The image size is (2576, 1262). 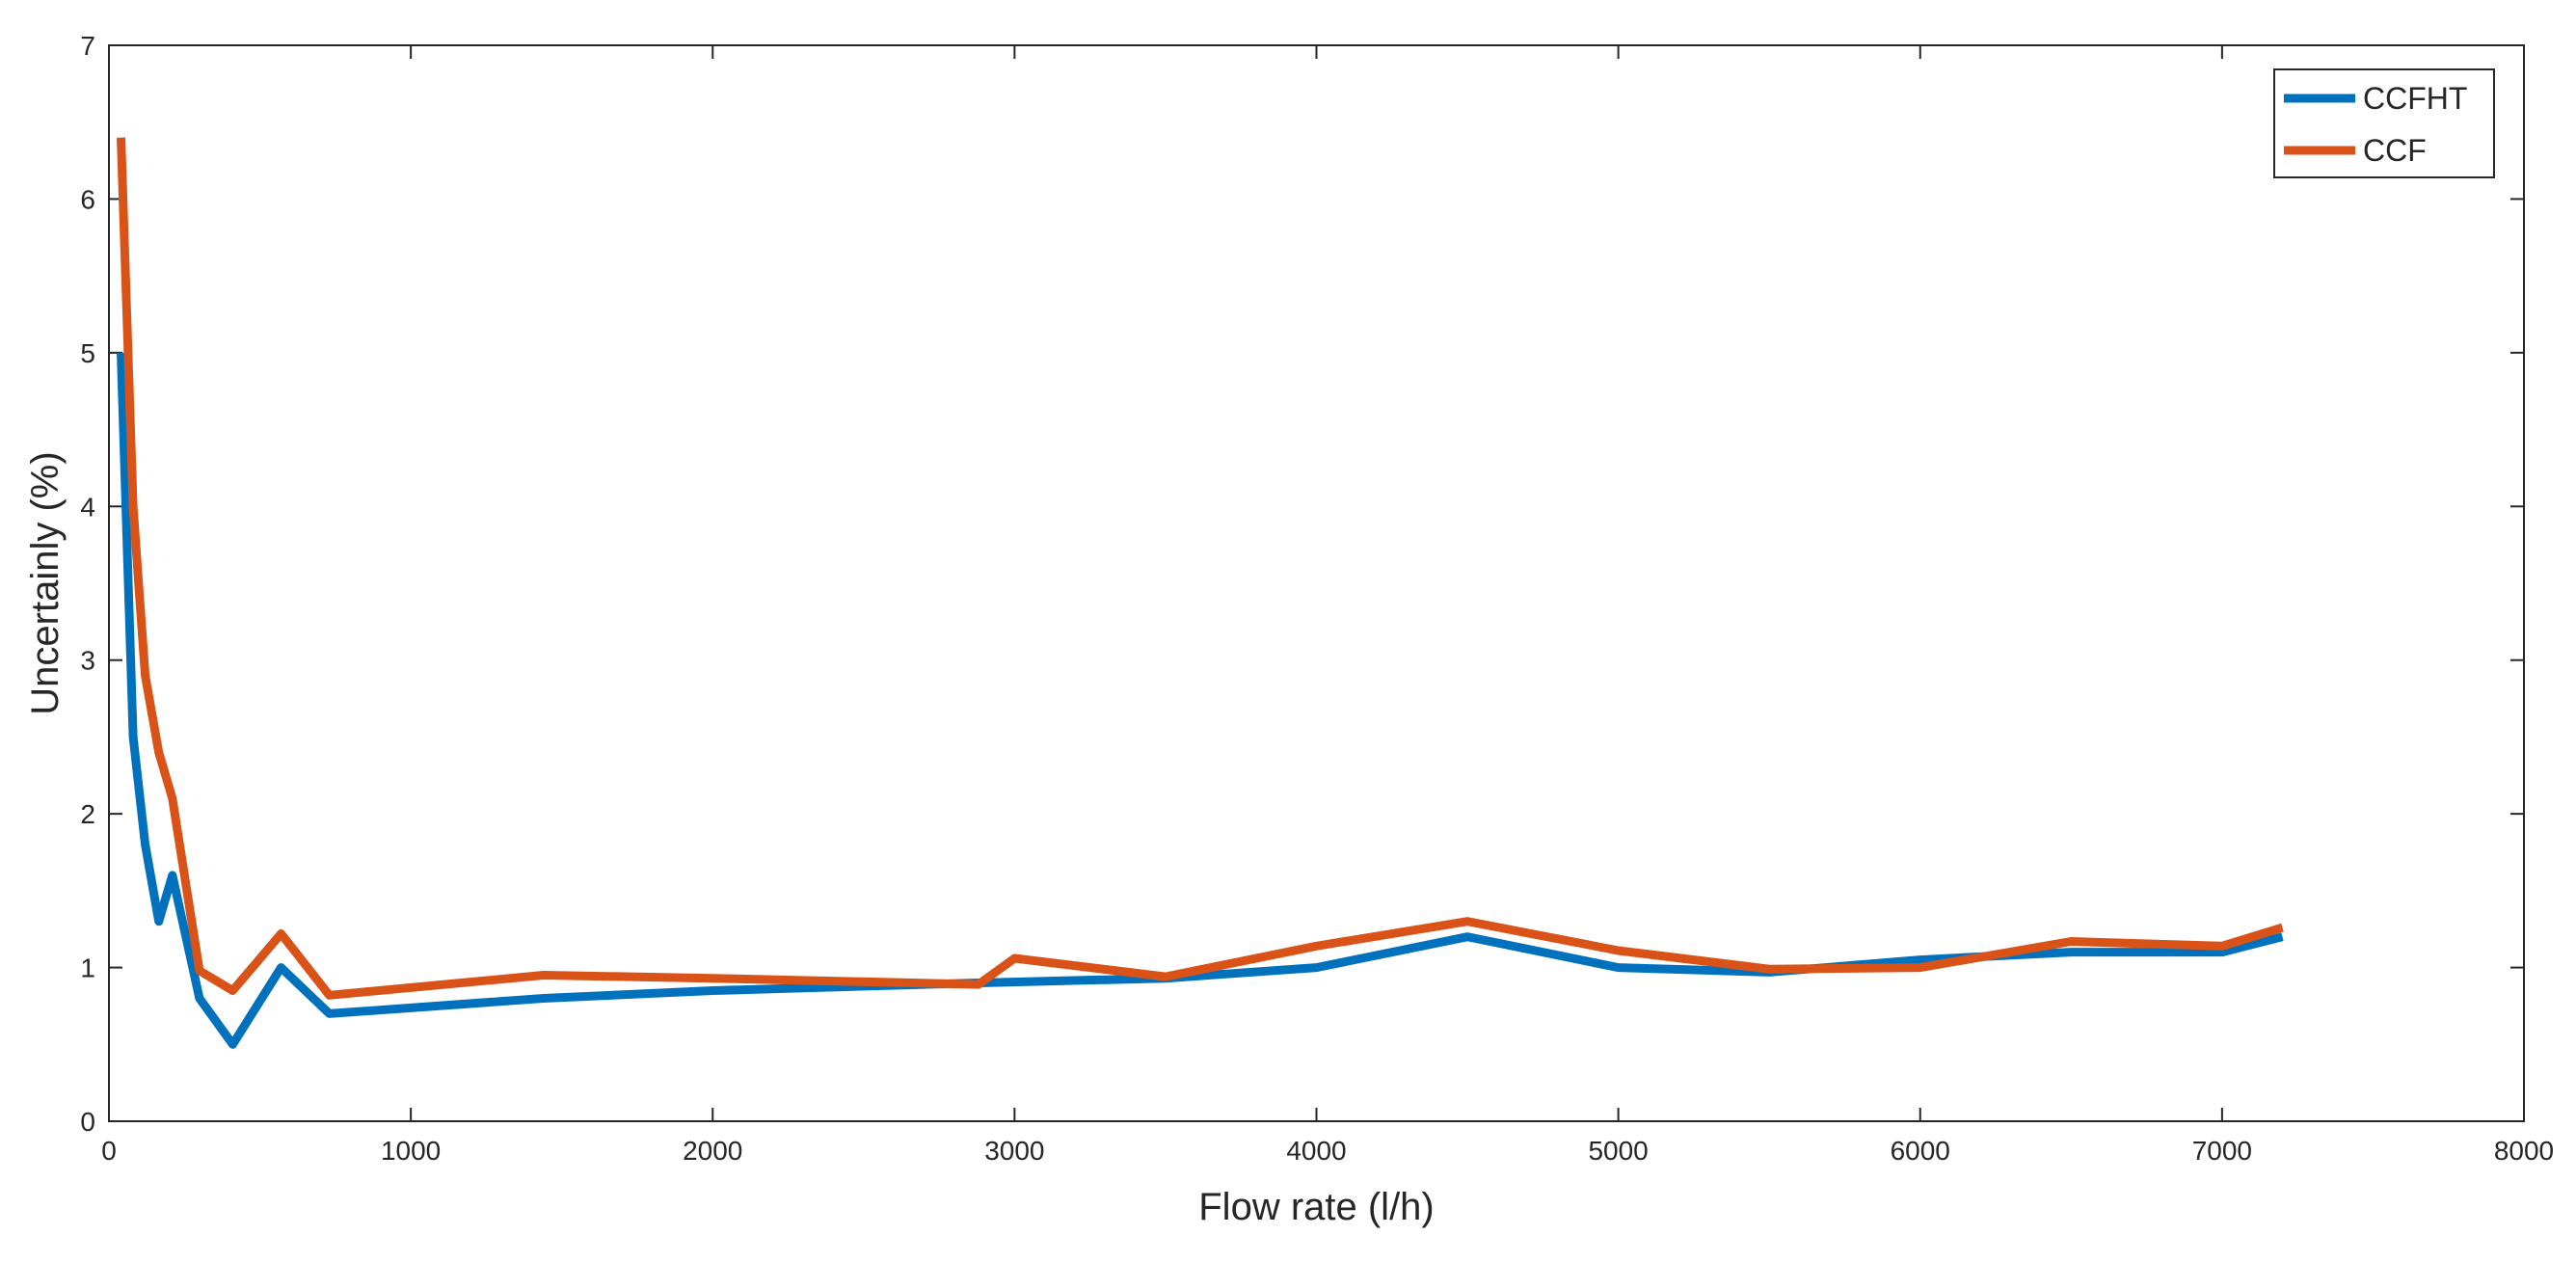 I want to click on x-tick-label: 1000, so click(x=411, y=1151).